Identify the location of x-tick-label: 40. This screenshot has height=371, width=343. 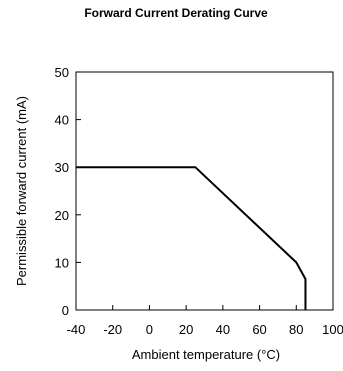
(223, 329).